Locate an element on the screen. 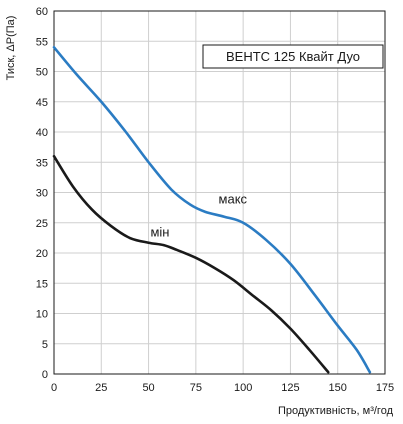 This screenshot has height=424, width=403. y-tick-label-60: 60 is located at coordinates (42, 12).